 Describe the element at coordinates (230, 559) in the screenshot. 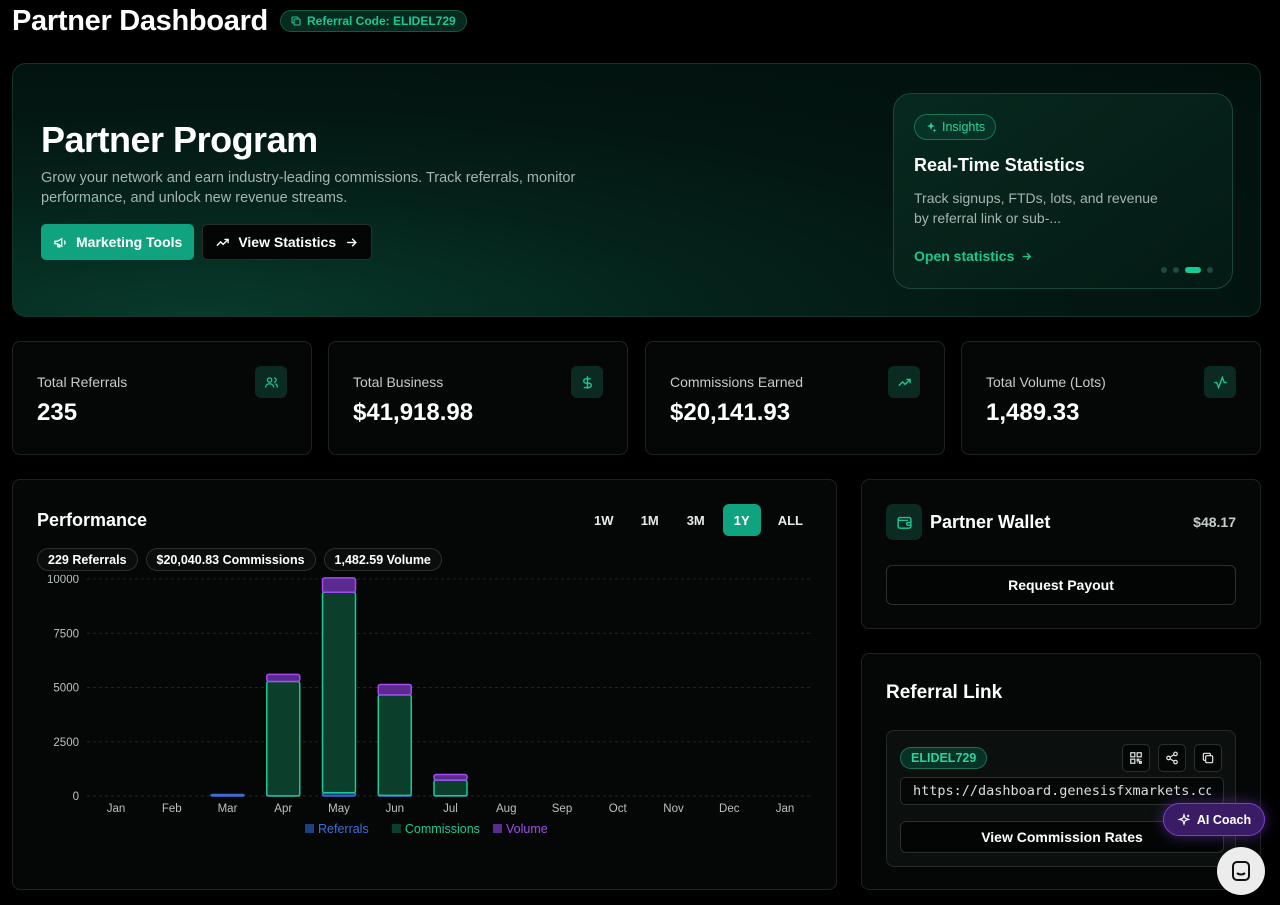

I see `summary-commissions: $20,040.83 Commissions` at that location.